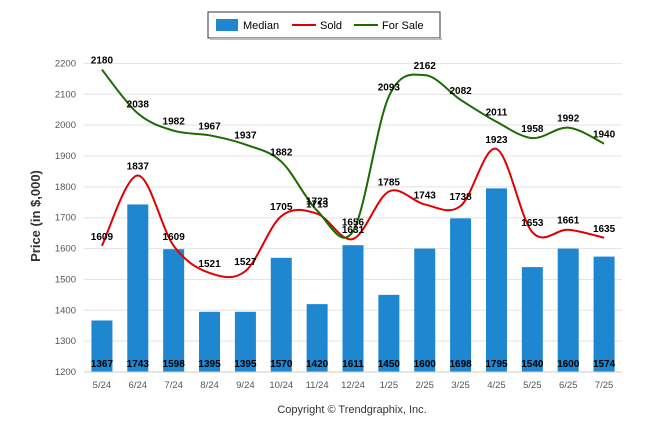 Image resolution: width=646 pixels, height=434 pixels. I want to click on point-label-for-sale: 2093, so click(389, 87).